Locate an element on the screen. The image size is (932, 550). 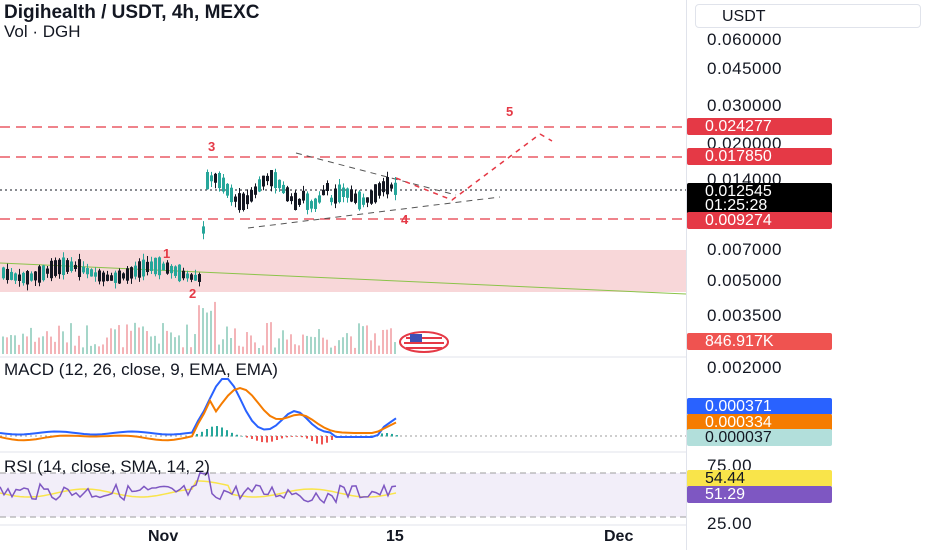
wave-label-1: 1 is located at coordinates (167, 253).